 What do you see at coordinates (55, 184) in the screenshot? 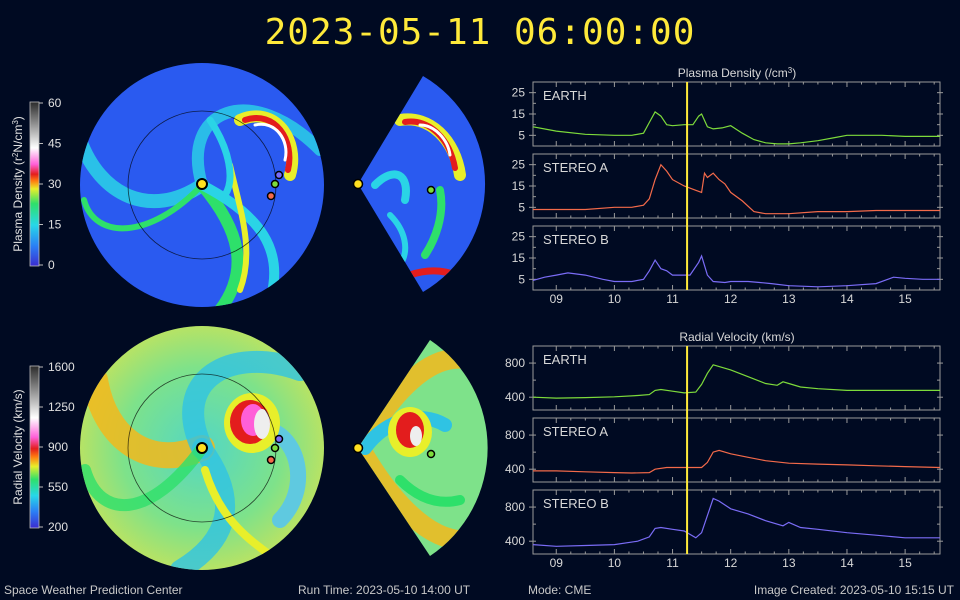
I see `colorbar-tick-label: 30` at bounding box center [55, 184].